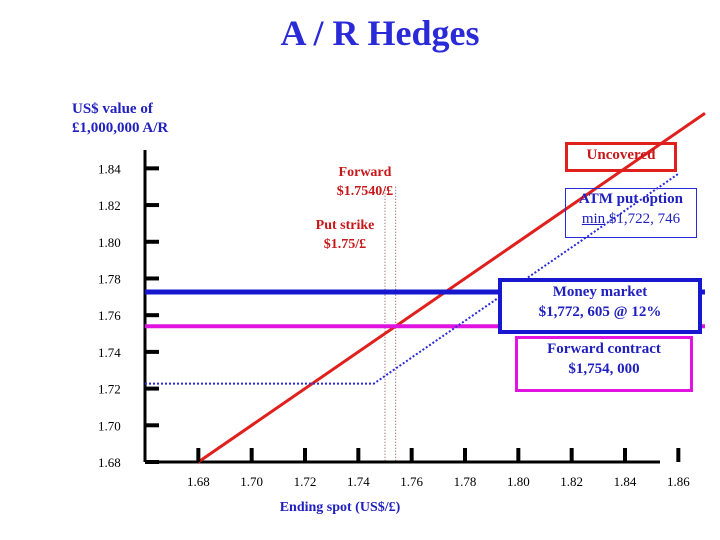 The image size is (720, 540). What do you see at coordinates (109, 205) in the screenshot?
I see `y-tick-label-7: 1.82` at bounding box center [109, 205].